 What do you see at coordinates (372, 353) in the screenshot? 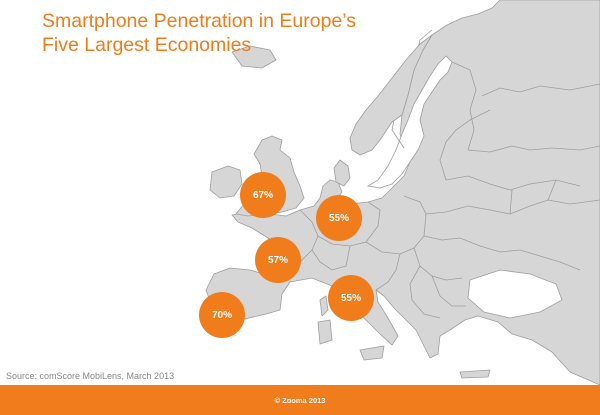
I see `sicily` at bounding box center [372, 353].